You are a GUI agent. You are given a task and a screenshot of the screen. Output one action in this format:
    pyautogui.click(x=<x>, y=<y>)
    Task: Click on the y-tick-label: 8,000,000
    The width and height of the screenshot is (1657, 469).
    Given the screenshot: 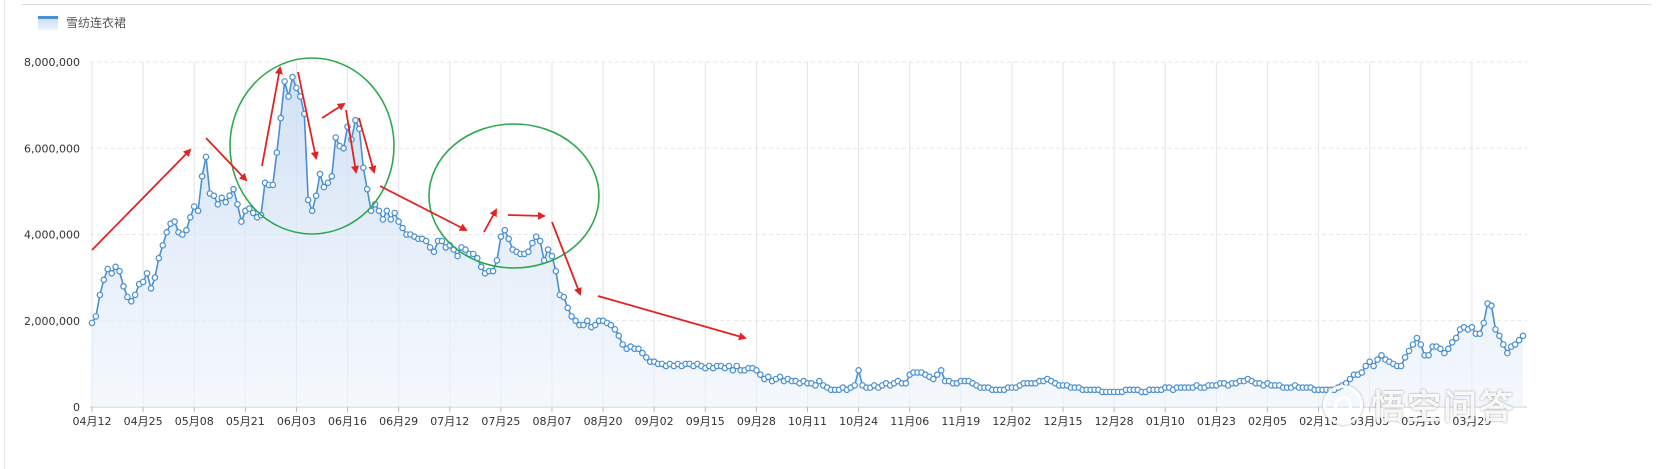 What is the action you would take?
    pyautogui.click(x=52, y=62)
    